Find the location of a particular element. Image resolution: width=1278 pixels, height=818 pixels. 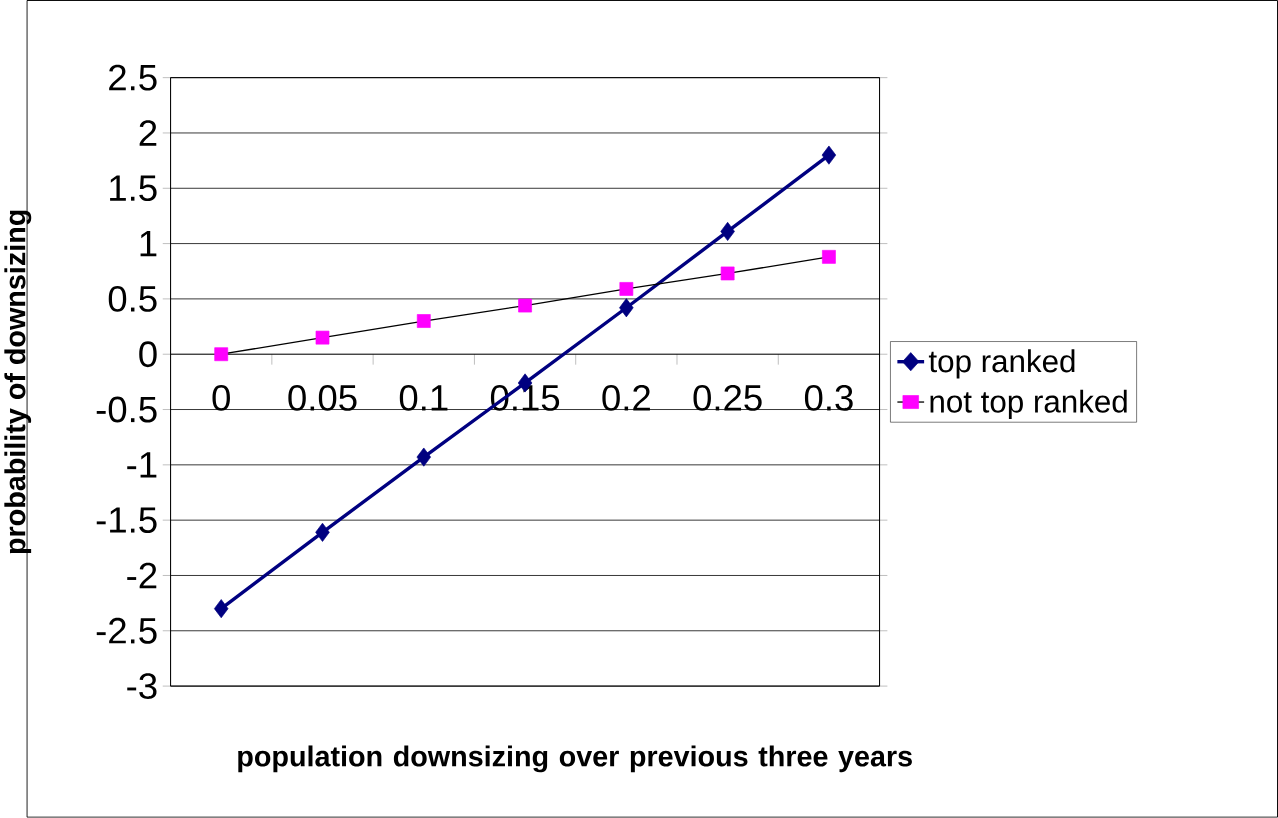

x-tick-label: 0.1 is located at coordinates (423, 398).